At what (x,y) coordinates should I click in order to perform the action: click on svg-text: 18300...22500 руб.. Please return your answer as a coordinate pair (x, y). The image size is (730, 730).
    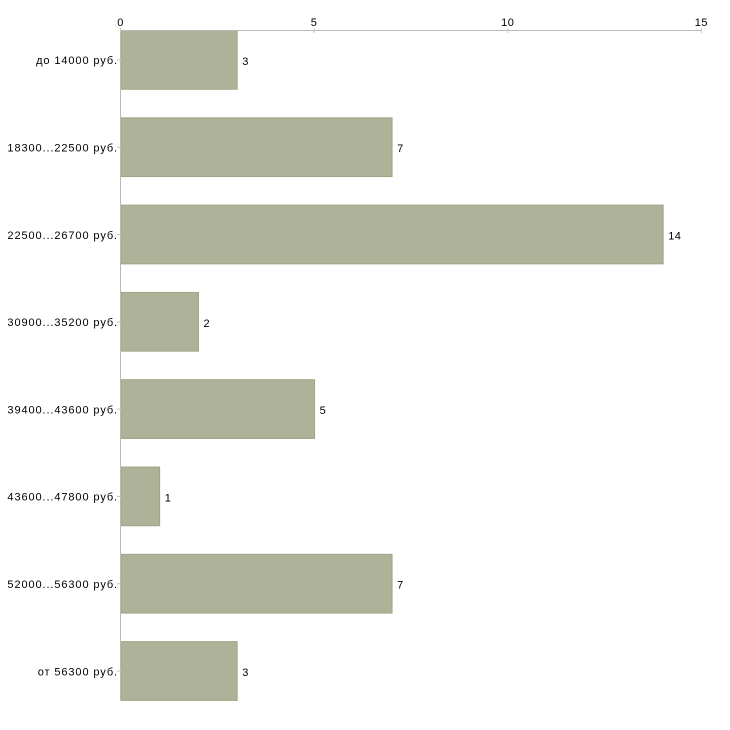
    Looking at the image, I should click on (62, 149).